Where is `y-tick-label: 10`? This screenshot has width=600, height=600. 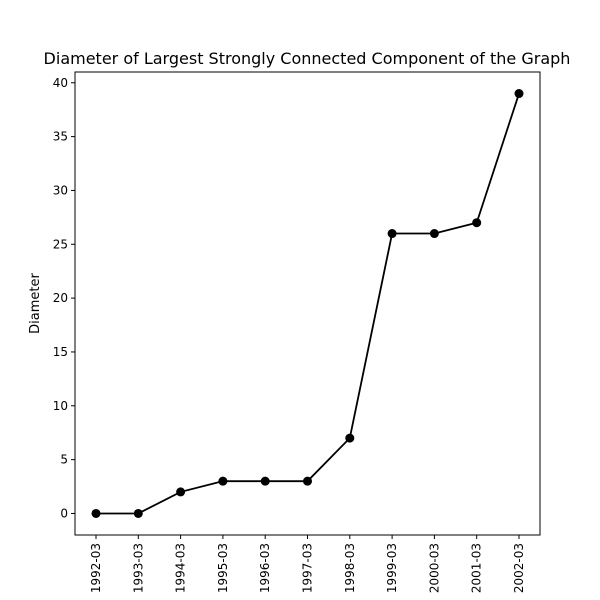 y-tick-label: 10 is located at coordinates (60, 406).